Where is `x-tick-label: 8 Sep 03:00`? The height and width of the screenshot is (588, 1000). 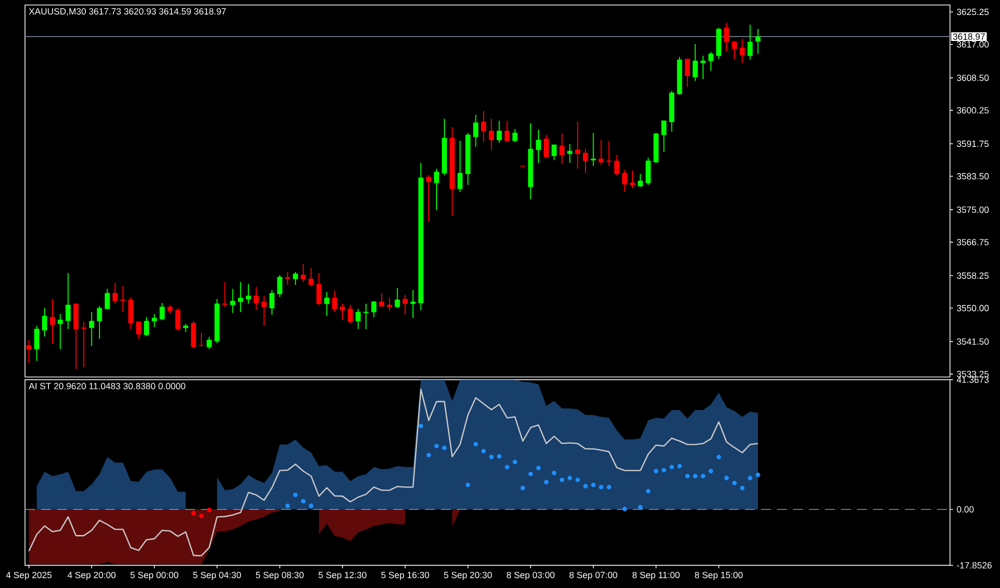 x-tick-label: 8 Sep 03:00 is located at coordinates (530, 576).